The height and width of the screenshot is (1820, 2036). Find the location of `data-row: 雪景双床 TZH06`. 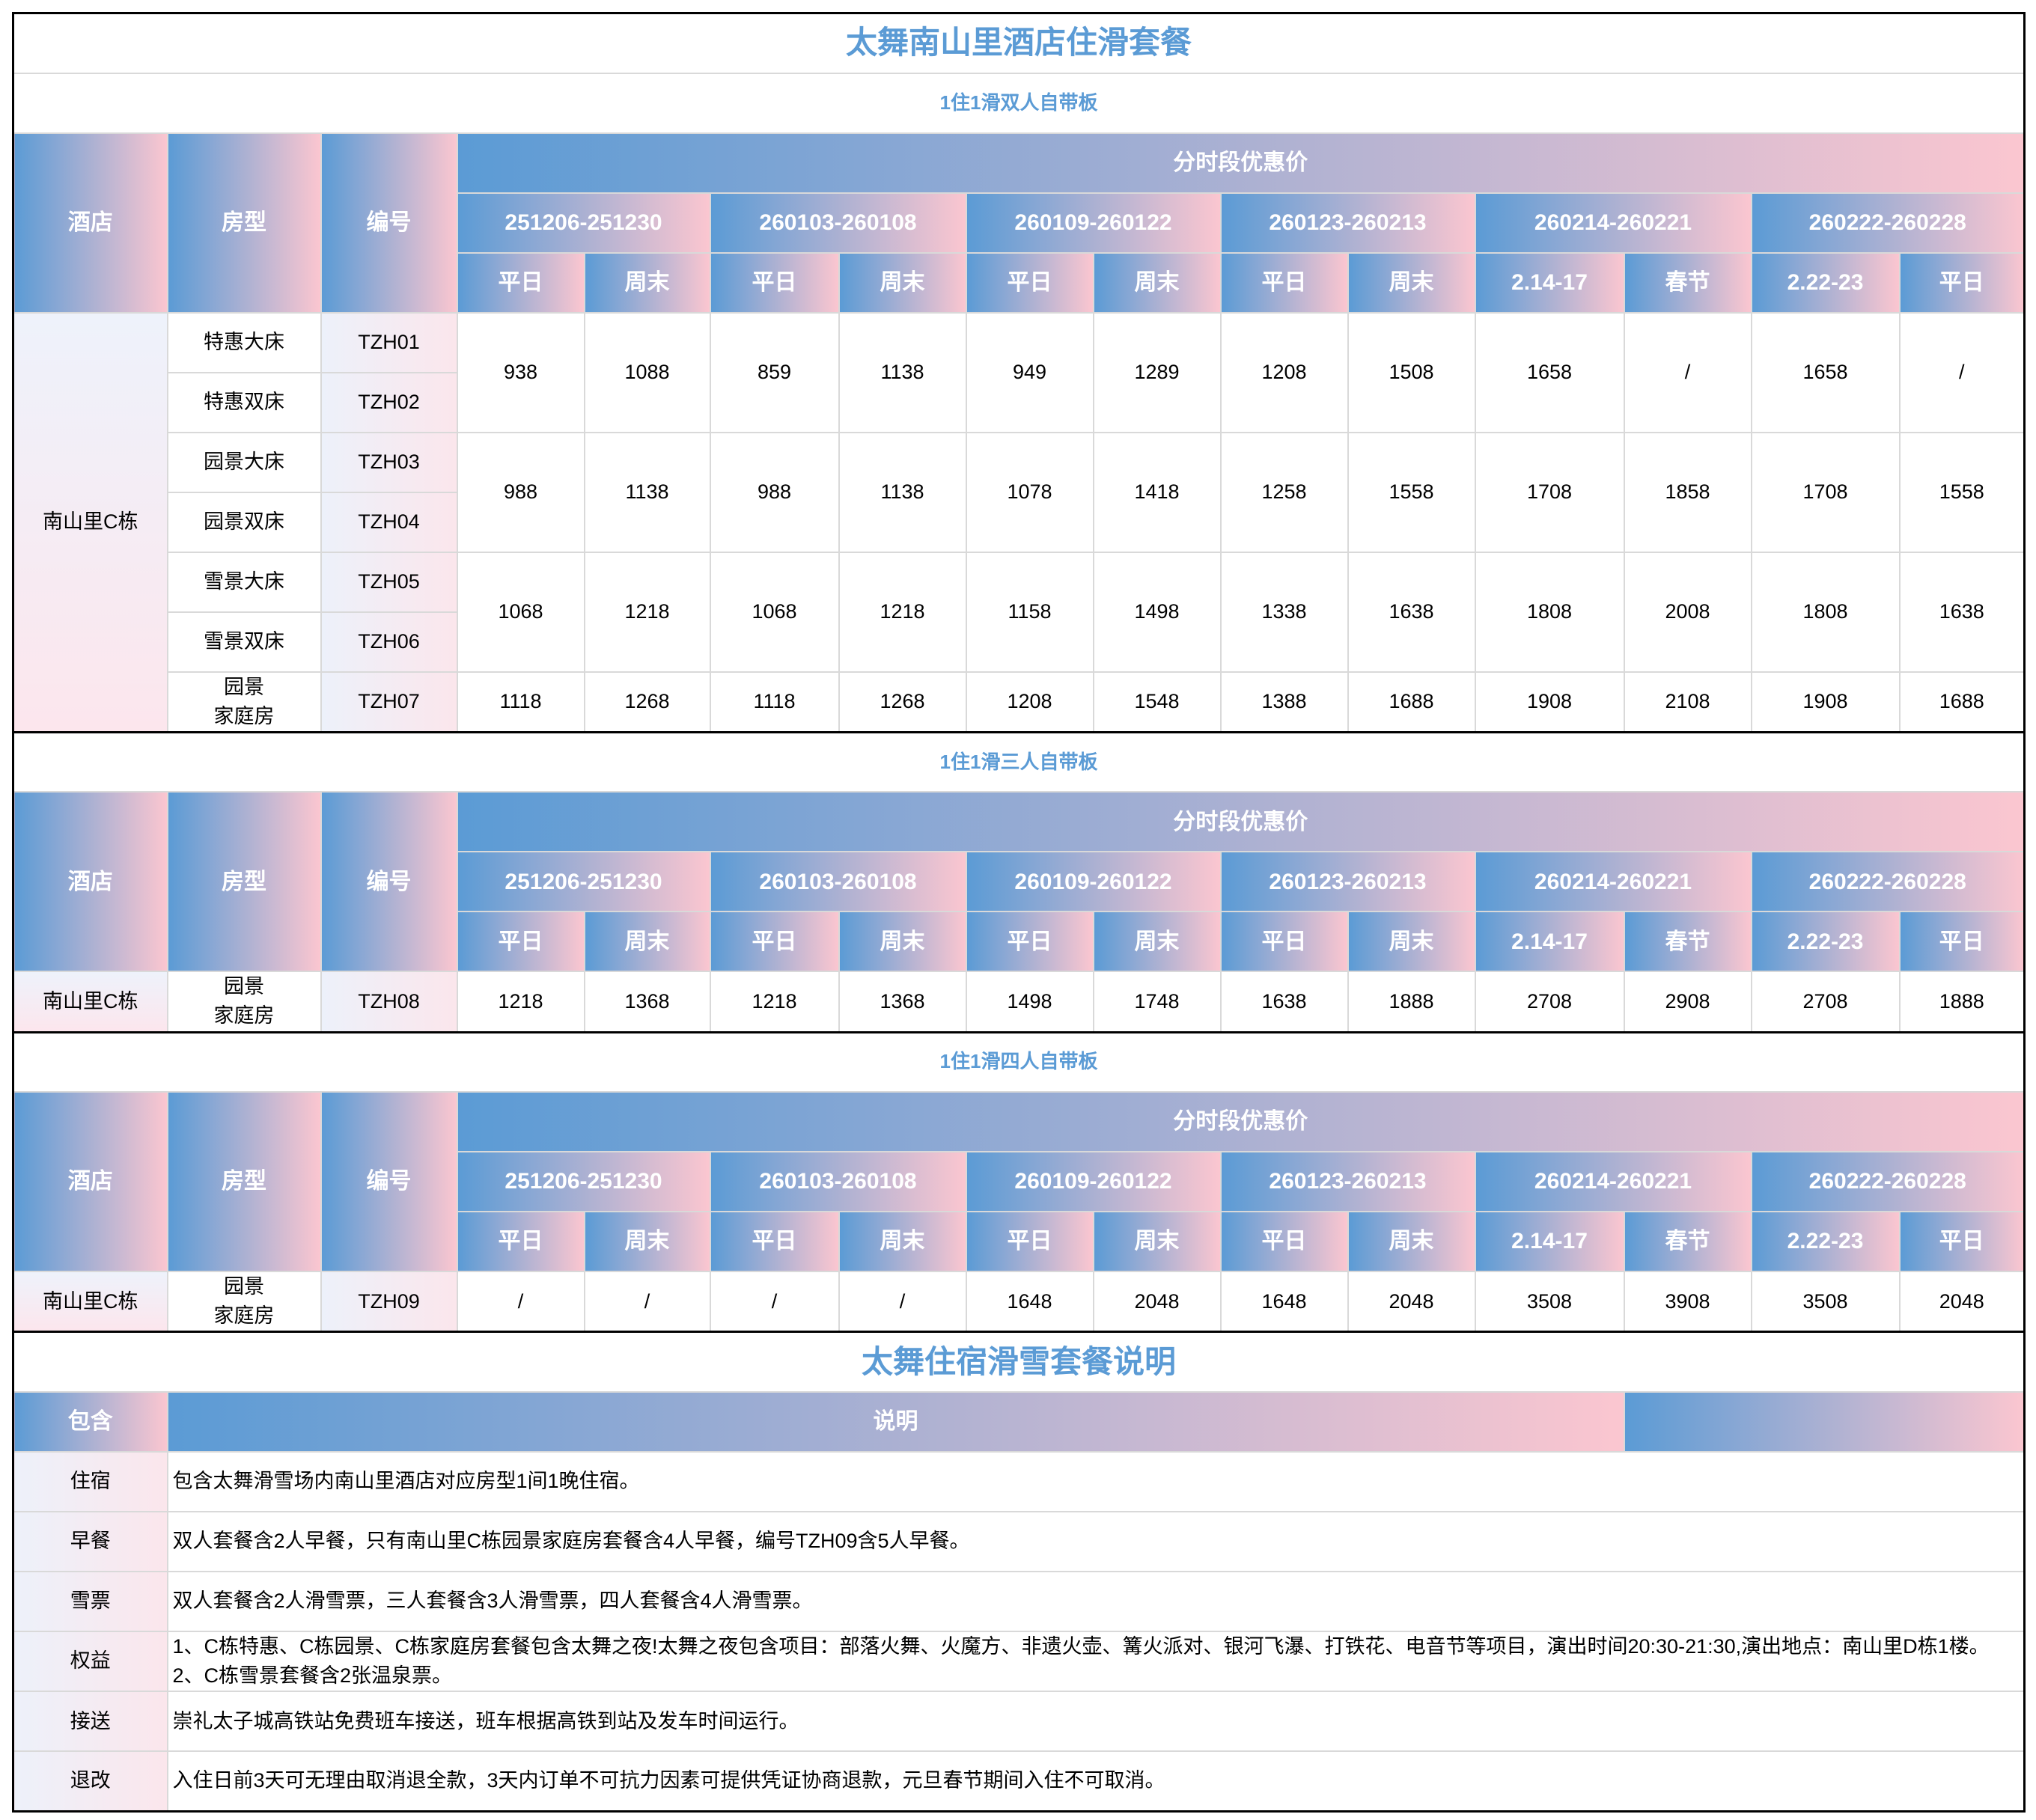

data-row: 雪景双床 TZH06 is located at coordinates (1019, 642).